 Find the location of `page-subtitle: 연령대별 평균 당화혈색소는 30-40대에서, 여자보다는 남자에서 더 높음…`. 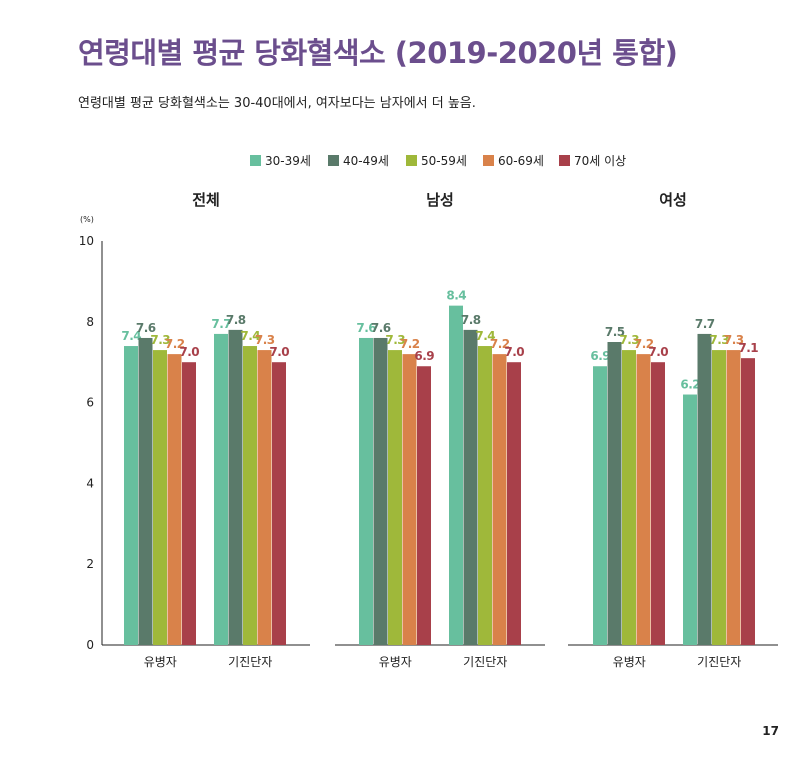

page-subtitle: 연령대별 평균 당화혈색소는 30-40대에서, 여자보다는 남자에서 더 높음… is located at coordinates (277, 103).